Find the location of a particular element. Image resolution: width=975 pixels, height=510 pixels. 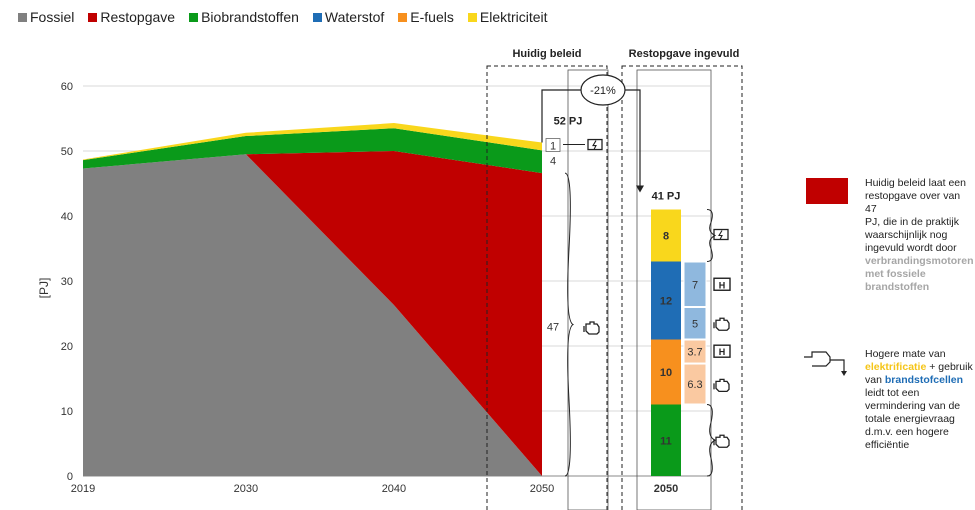

reduction-label: -21% is located at coordinates (603, 91).